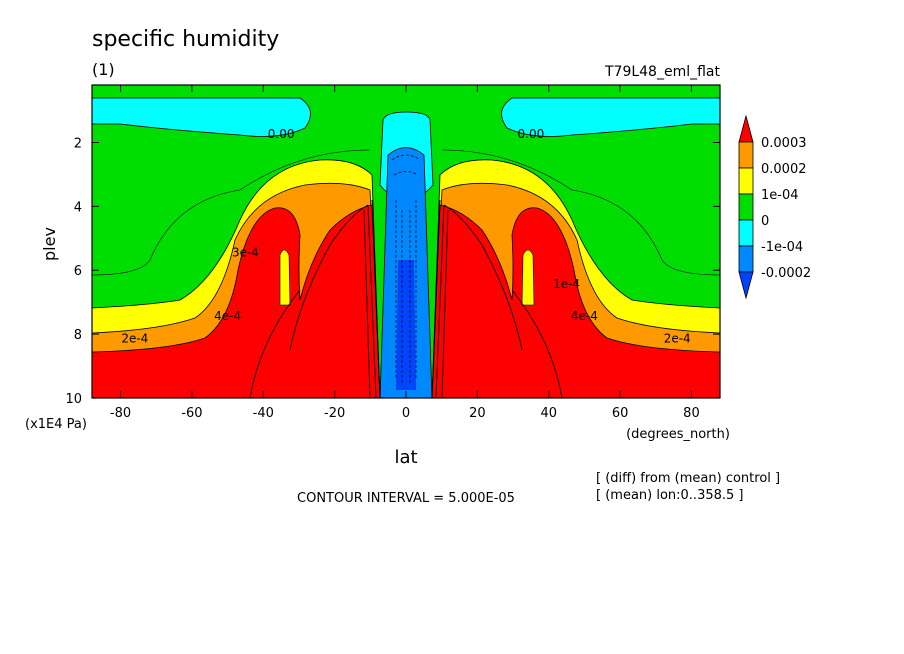 The width and height of the screenshot is (904, 654). Describe the element at coordinates (263, 413) in the screenshot. I see `x-tick-label: -40` at that location.